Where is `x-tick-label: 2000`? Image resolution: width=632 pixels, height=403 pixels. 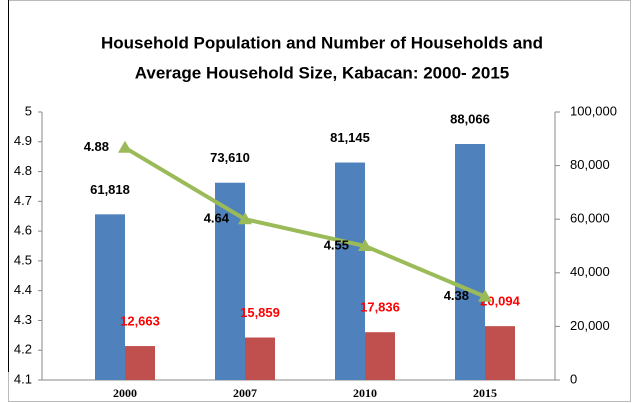 x-tick-label: 2000 is located at coordinates (125, 393).